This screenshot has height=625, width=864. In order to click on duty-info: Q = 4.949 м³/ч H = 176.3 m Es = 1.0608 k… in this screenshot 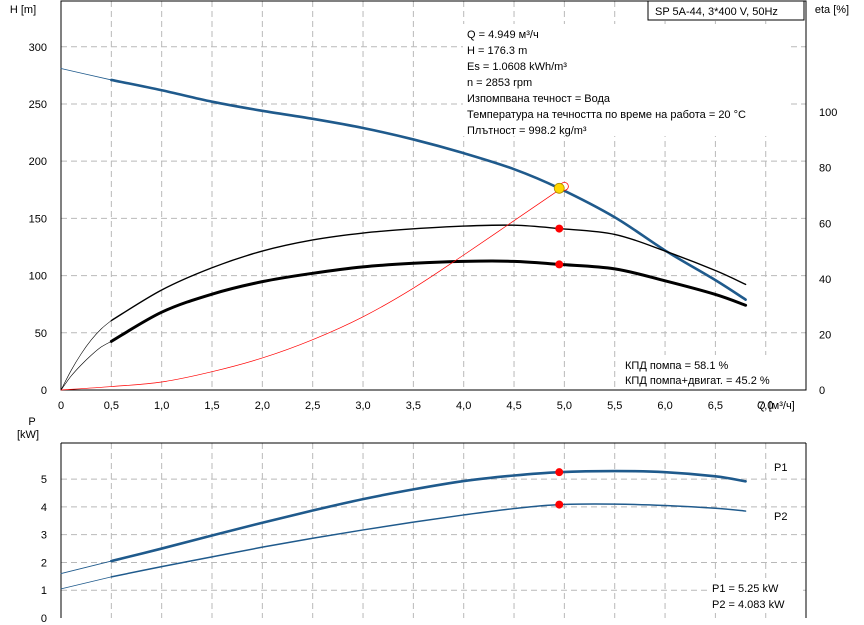, I will do `click(625, 80)`.